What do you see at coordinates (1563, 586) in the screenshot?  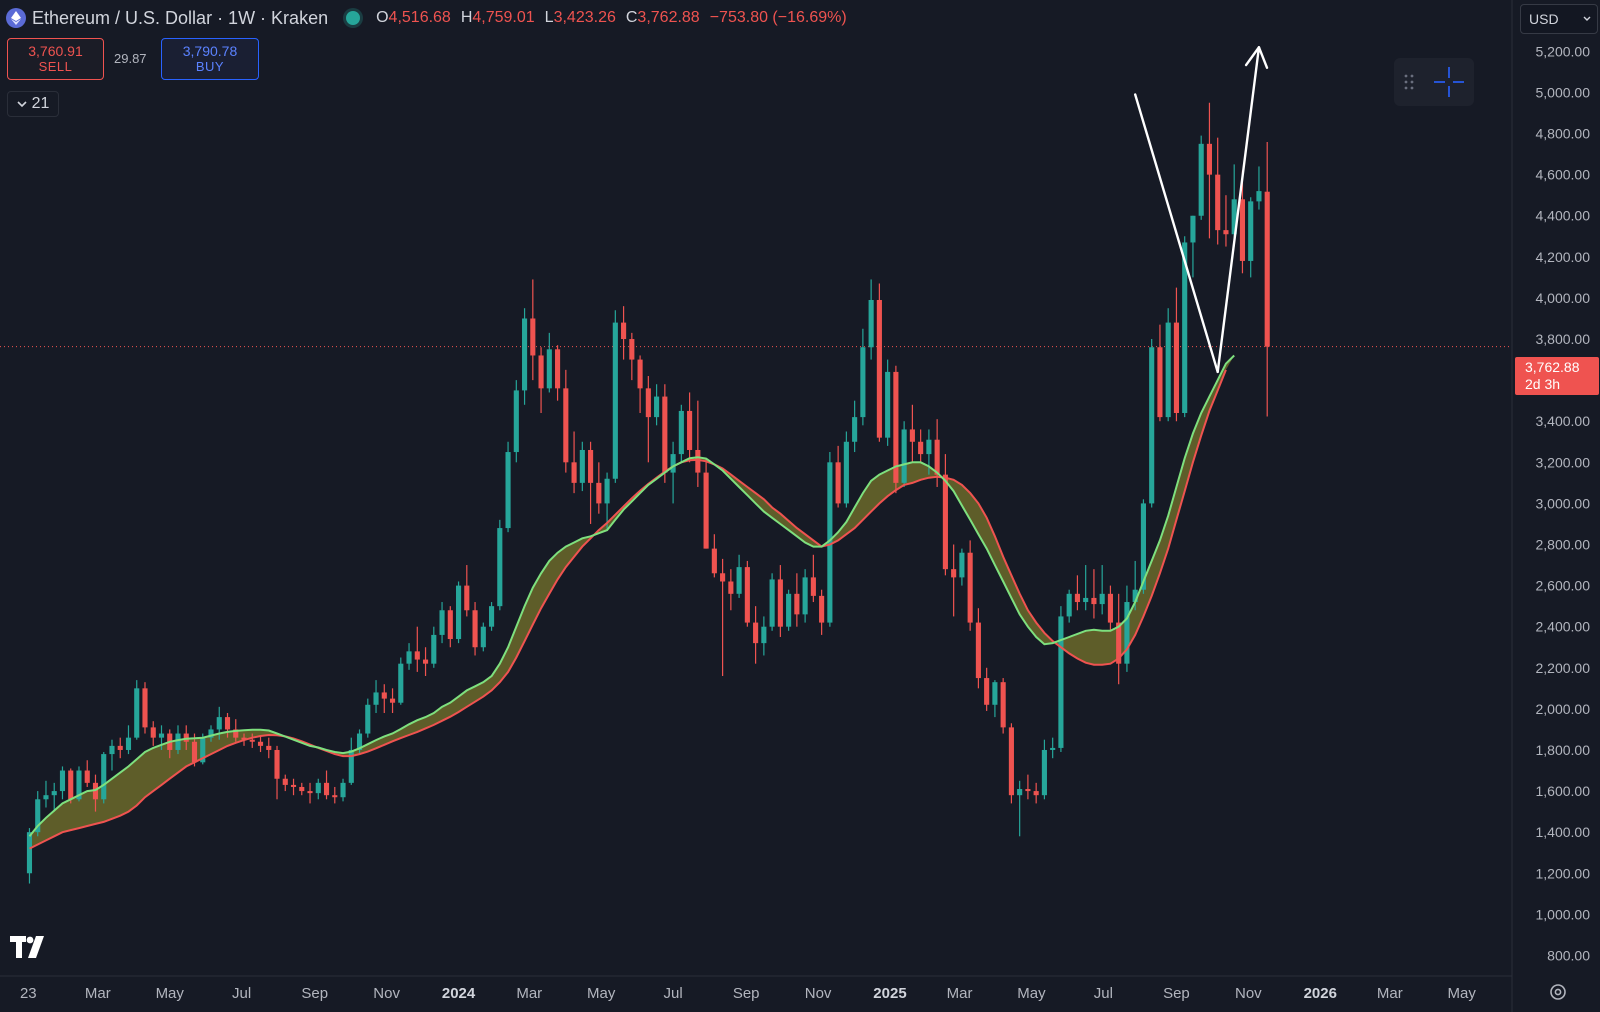 I see `price-tick-label: 2,600.00` at bounding box center [1563, 586].